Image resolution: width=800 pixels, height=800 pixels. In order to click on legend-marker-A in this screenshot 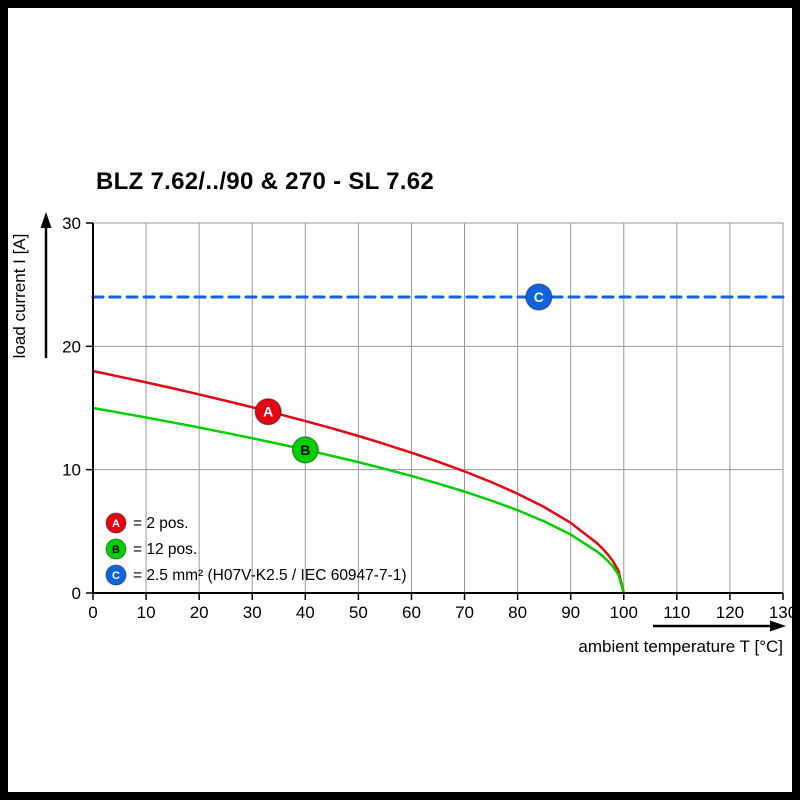, I will do `click(116, 523)`.